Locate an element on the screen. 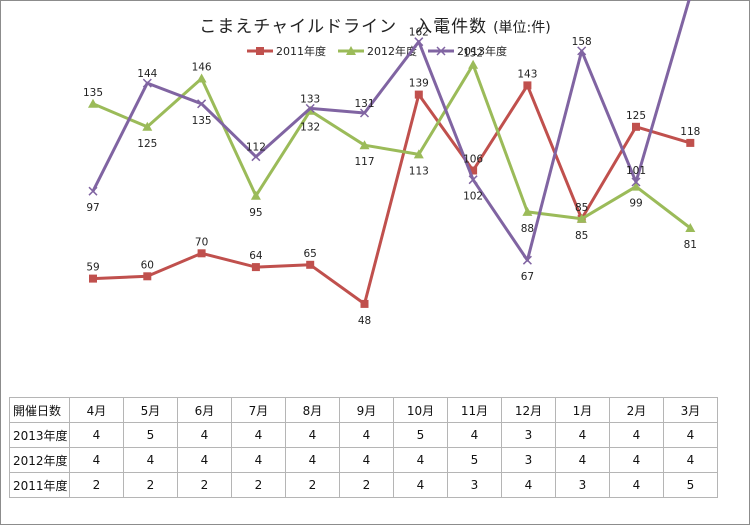 The height and width of the screenshot is (525, 750). chart-title-main: こまえチャイルドライン 入電件数 is located at coordinates (343, 27).